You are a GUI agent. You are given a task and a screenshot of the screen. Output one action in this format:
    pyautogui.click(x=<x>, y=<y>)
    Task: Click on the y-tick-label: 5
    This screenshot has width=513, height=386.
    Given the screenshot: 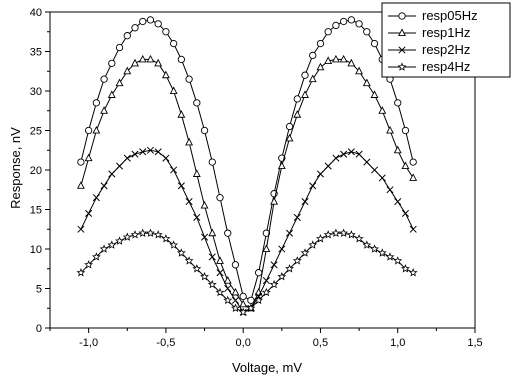 What is the action you would take?
    pyautogui.click(x=39, y=290)
    